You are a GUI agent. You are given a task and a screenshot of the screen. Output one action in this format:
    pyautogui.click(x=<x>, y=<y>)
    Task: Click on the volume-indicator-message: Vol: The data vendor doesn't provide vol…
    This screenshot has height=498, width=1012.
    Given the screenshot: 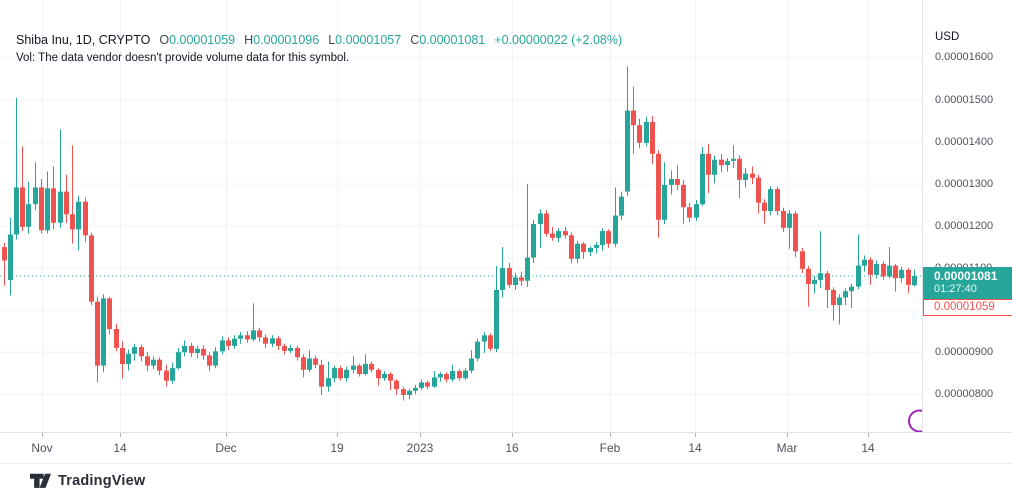 What is the action you would take?
    pyautogui.click(x=183, y=58)
    